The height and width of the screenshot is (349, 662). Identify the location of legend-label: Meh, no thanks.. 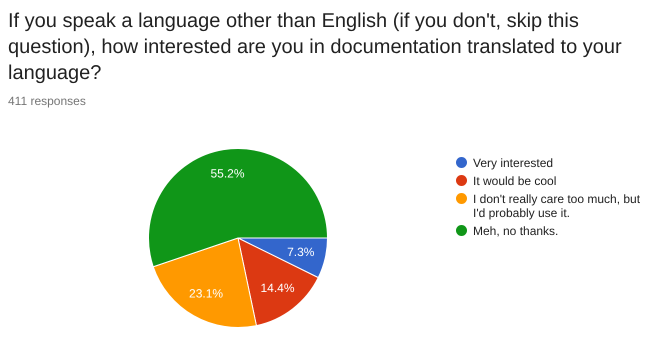
(515, 231).